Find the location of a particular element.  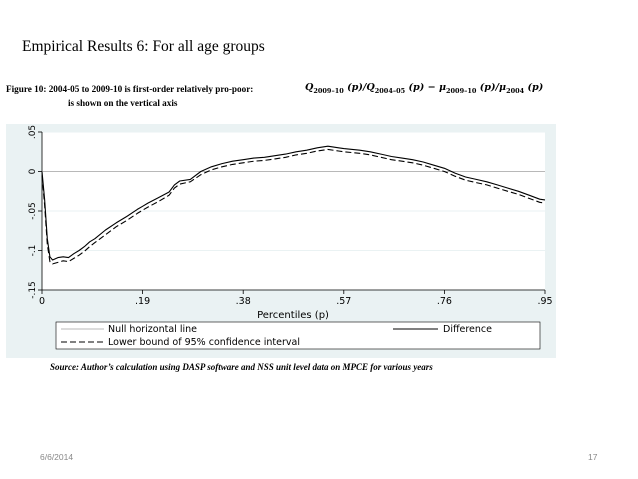

x-tick-label-3: .57 is located at coordinates (343, 301).